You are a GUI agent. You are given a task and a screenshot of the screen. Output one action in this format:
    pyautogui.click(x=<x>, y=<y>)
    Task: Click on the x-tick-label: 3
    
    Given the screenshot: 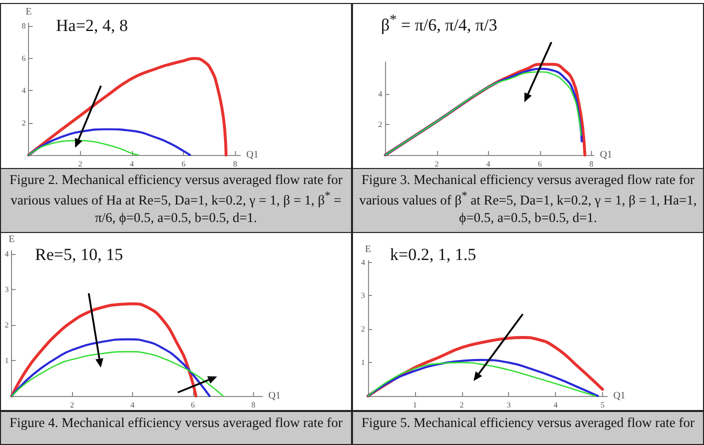 What is the action you would take?
    pyautogui.click(x=508, y=405)
    